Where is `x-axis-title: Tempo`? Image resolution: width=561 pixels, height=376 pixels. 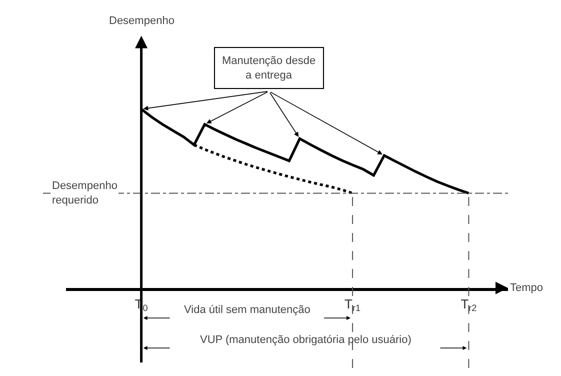 x-axis-title: Tempo is located at coordinates (527, 288).